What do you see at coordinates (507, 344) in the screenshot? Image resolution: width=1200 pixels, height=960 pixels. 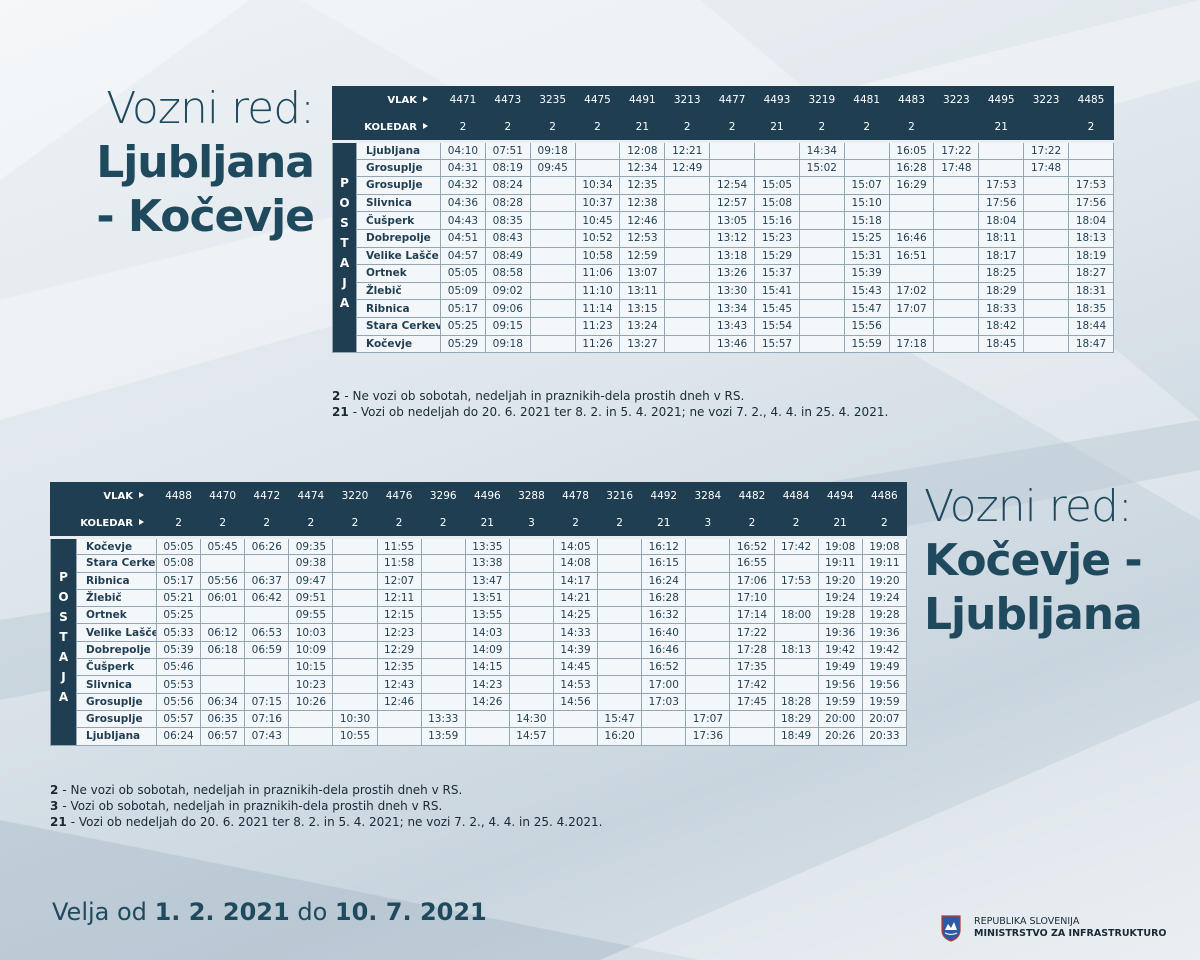 I see `time: 09:18` at bounding box center [507, 344].